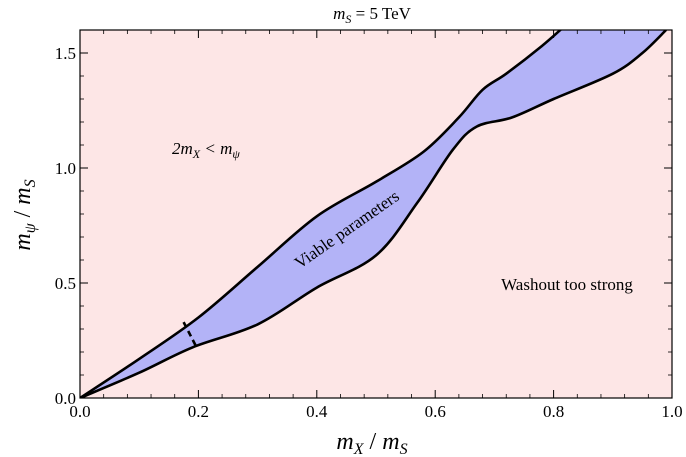 The width and height of the screenshot is (686, 457). What do you see at coordinates (65, 398) in the screenshot?
I see `y-tick-label: 0.0` at bounding box center [65, 398].